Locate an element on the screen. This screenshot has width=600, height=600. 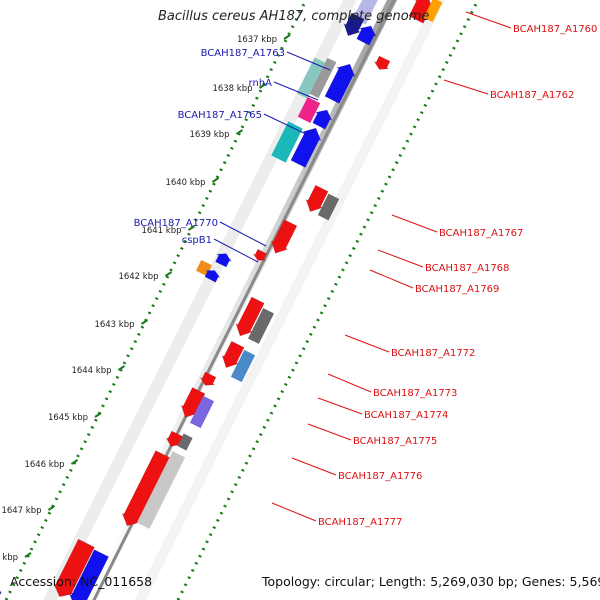
gene-label-reverse: BCAH187_A1777 is located at coordinates (360, 522).